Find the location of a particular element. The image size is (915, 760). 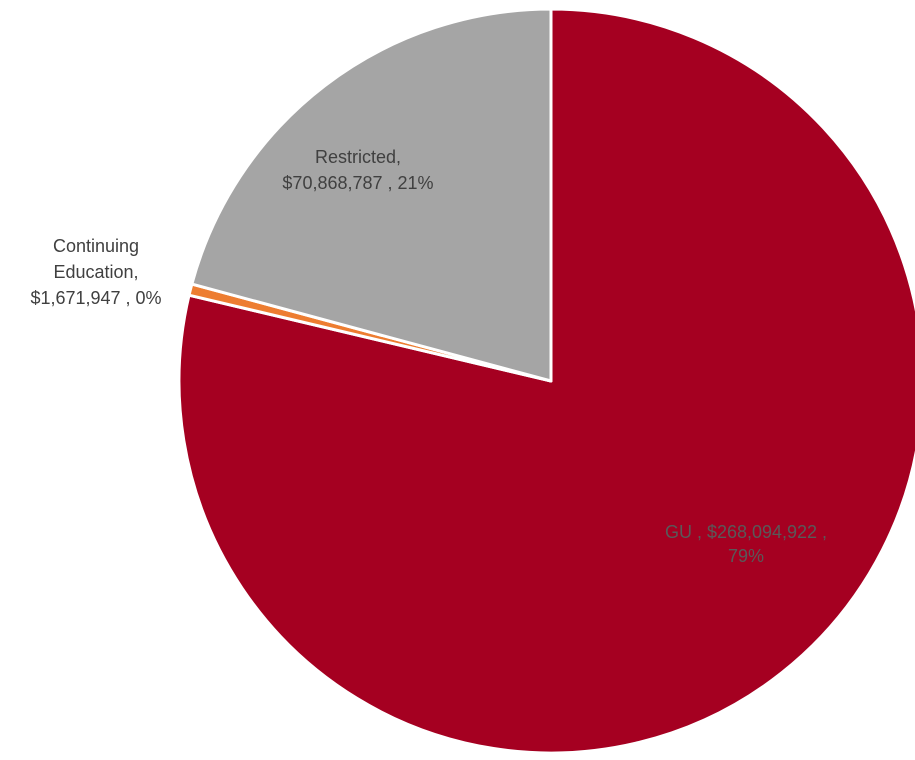

data-label-restricted: Restricted, $70,868,787 , 21% is located at coordinates (357, 170).